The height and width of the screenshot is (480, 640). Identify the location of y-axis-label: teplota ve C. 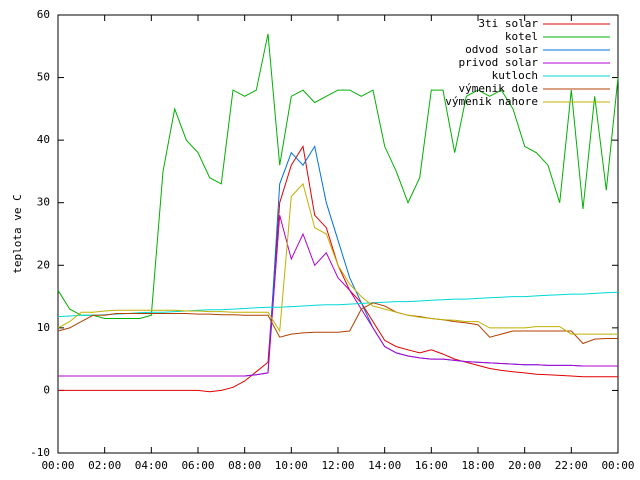
(17, 233).